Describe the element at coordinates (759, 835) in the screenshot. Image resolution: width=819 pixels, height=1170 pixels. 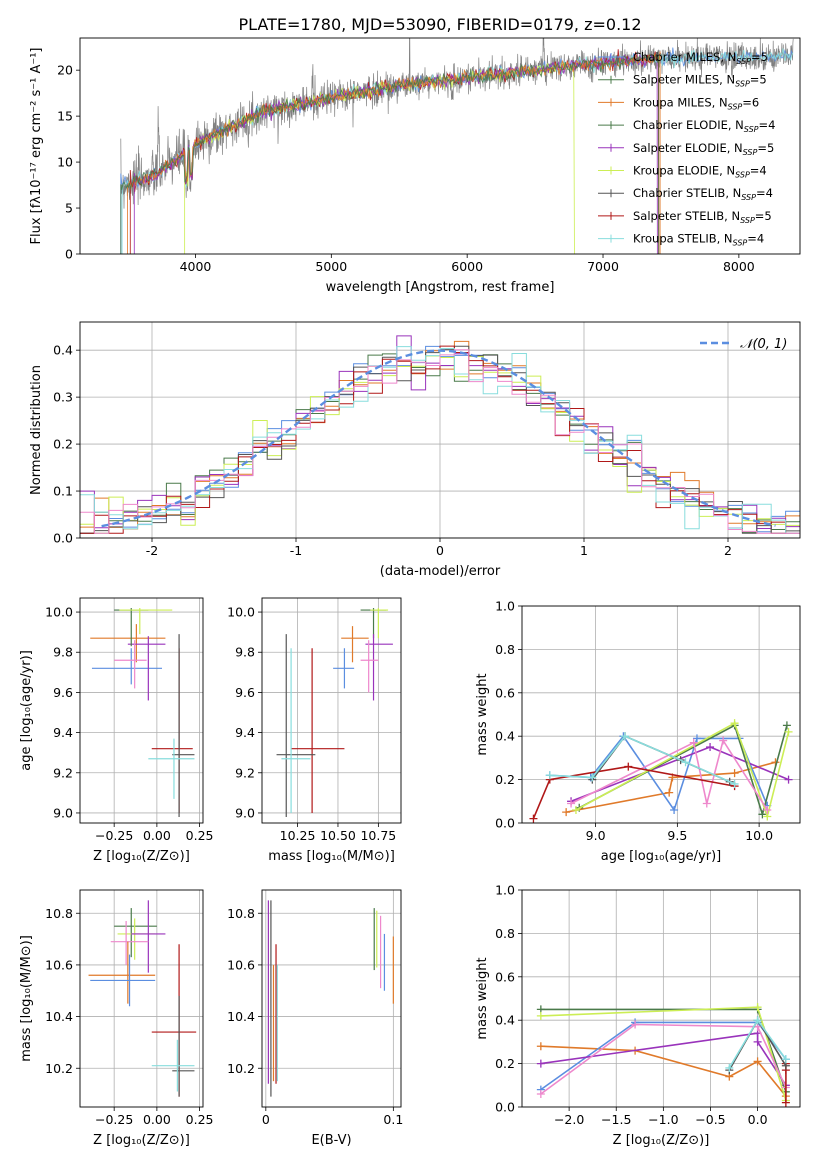
I see `x-tick-label: 10.0` at that location.